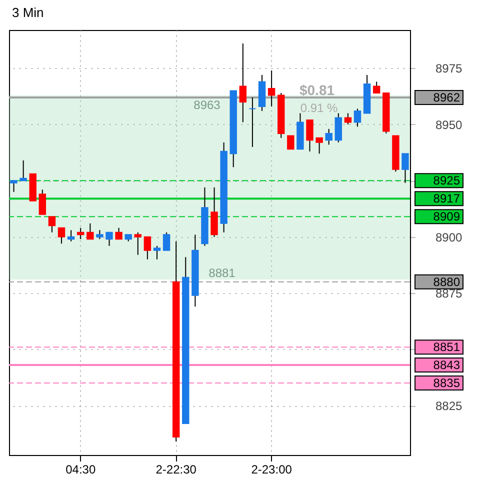 The width and height of the screenshot is (479, 486). I want to click on y-tick-label: 8900, so click(449, 237).